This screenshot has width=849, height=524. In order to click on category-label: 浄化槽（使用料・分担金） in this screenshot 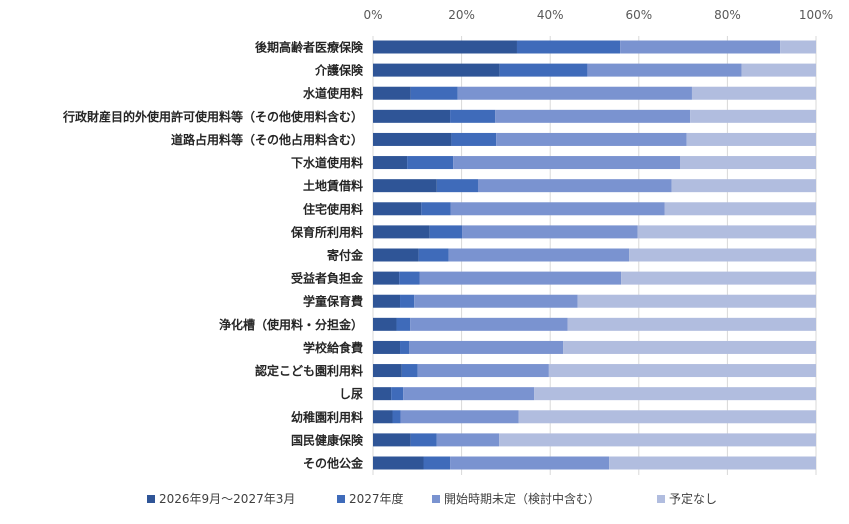, I will do `click(291, 324)`.